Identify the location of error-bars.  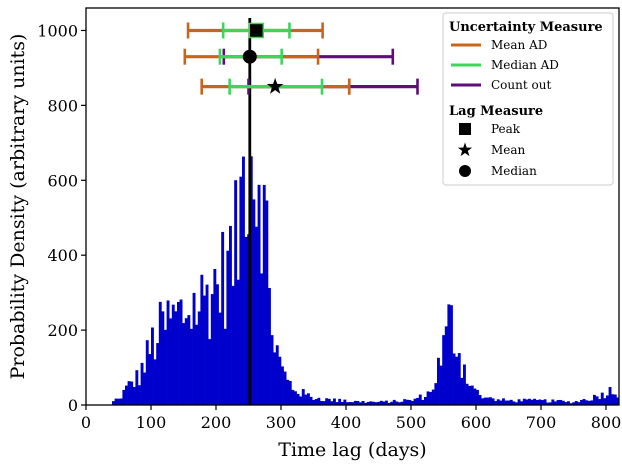
(301, 58).